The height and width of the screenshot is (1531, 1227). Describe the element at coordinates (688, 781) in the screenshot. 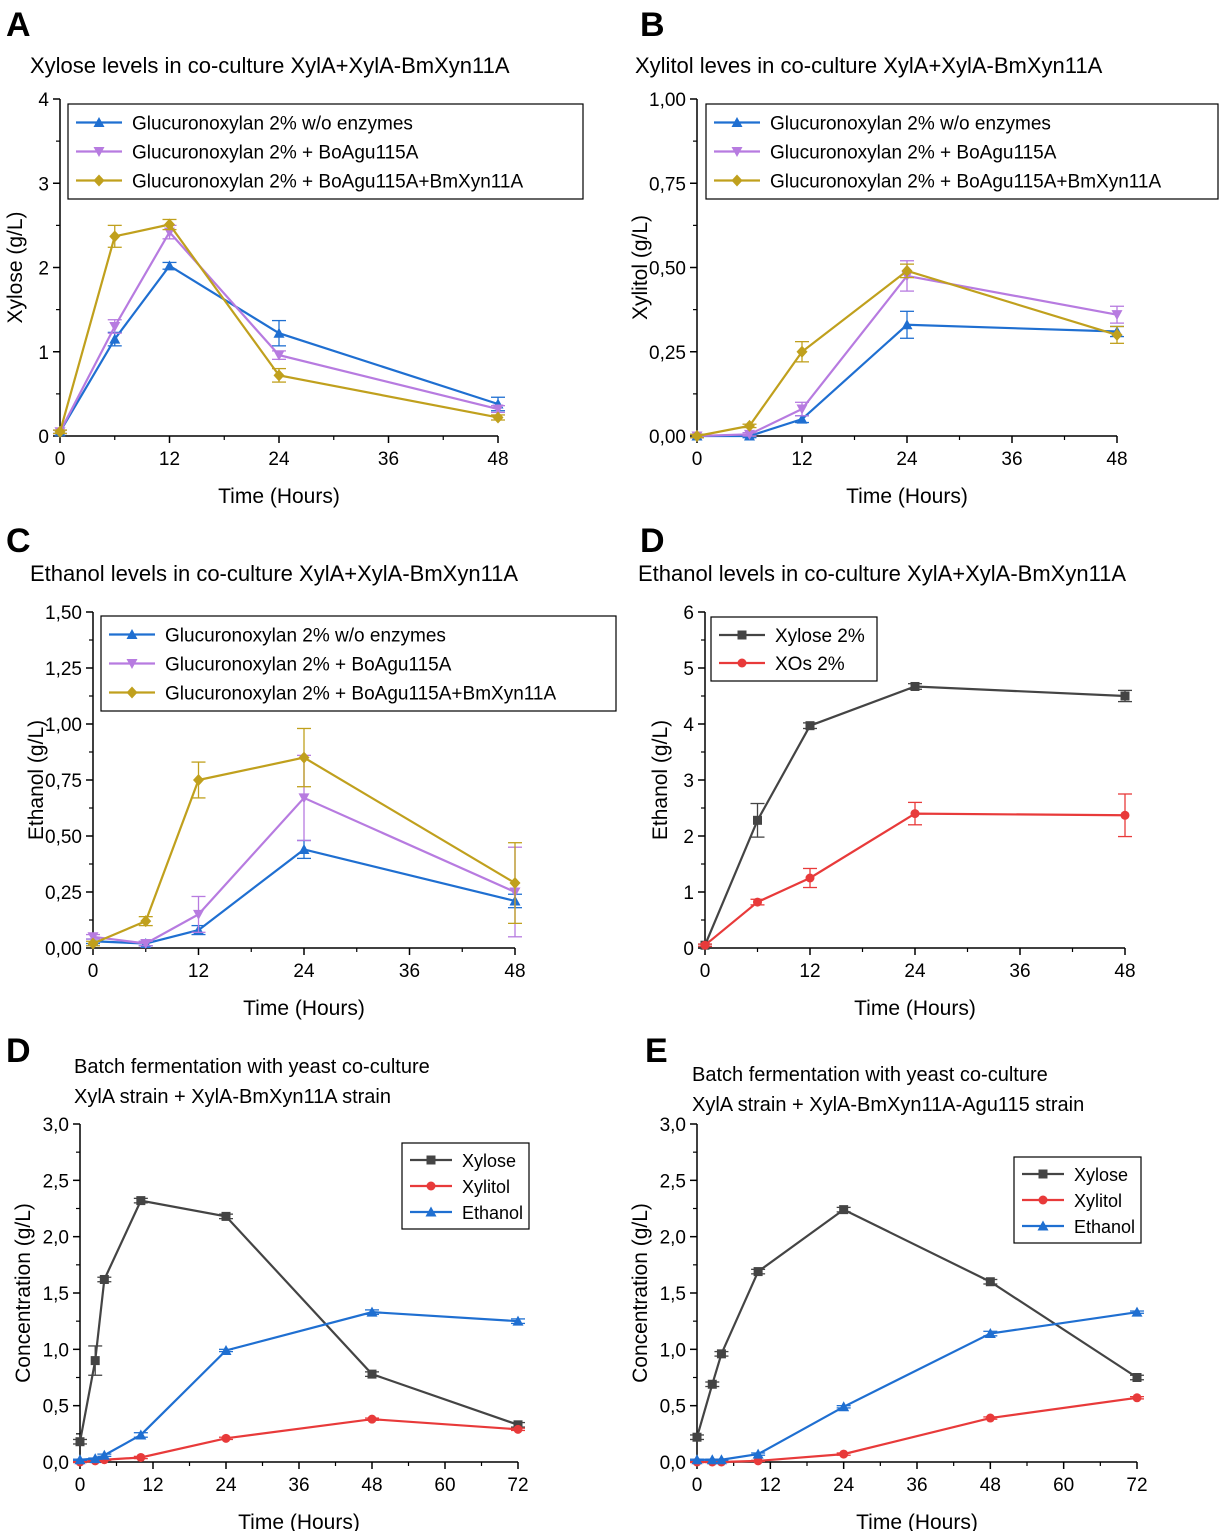

I see `y-tick-label: 3` at that location.